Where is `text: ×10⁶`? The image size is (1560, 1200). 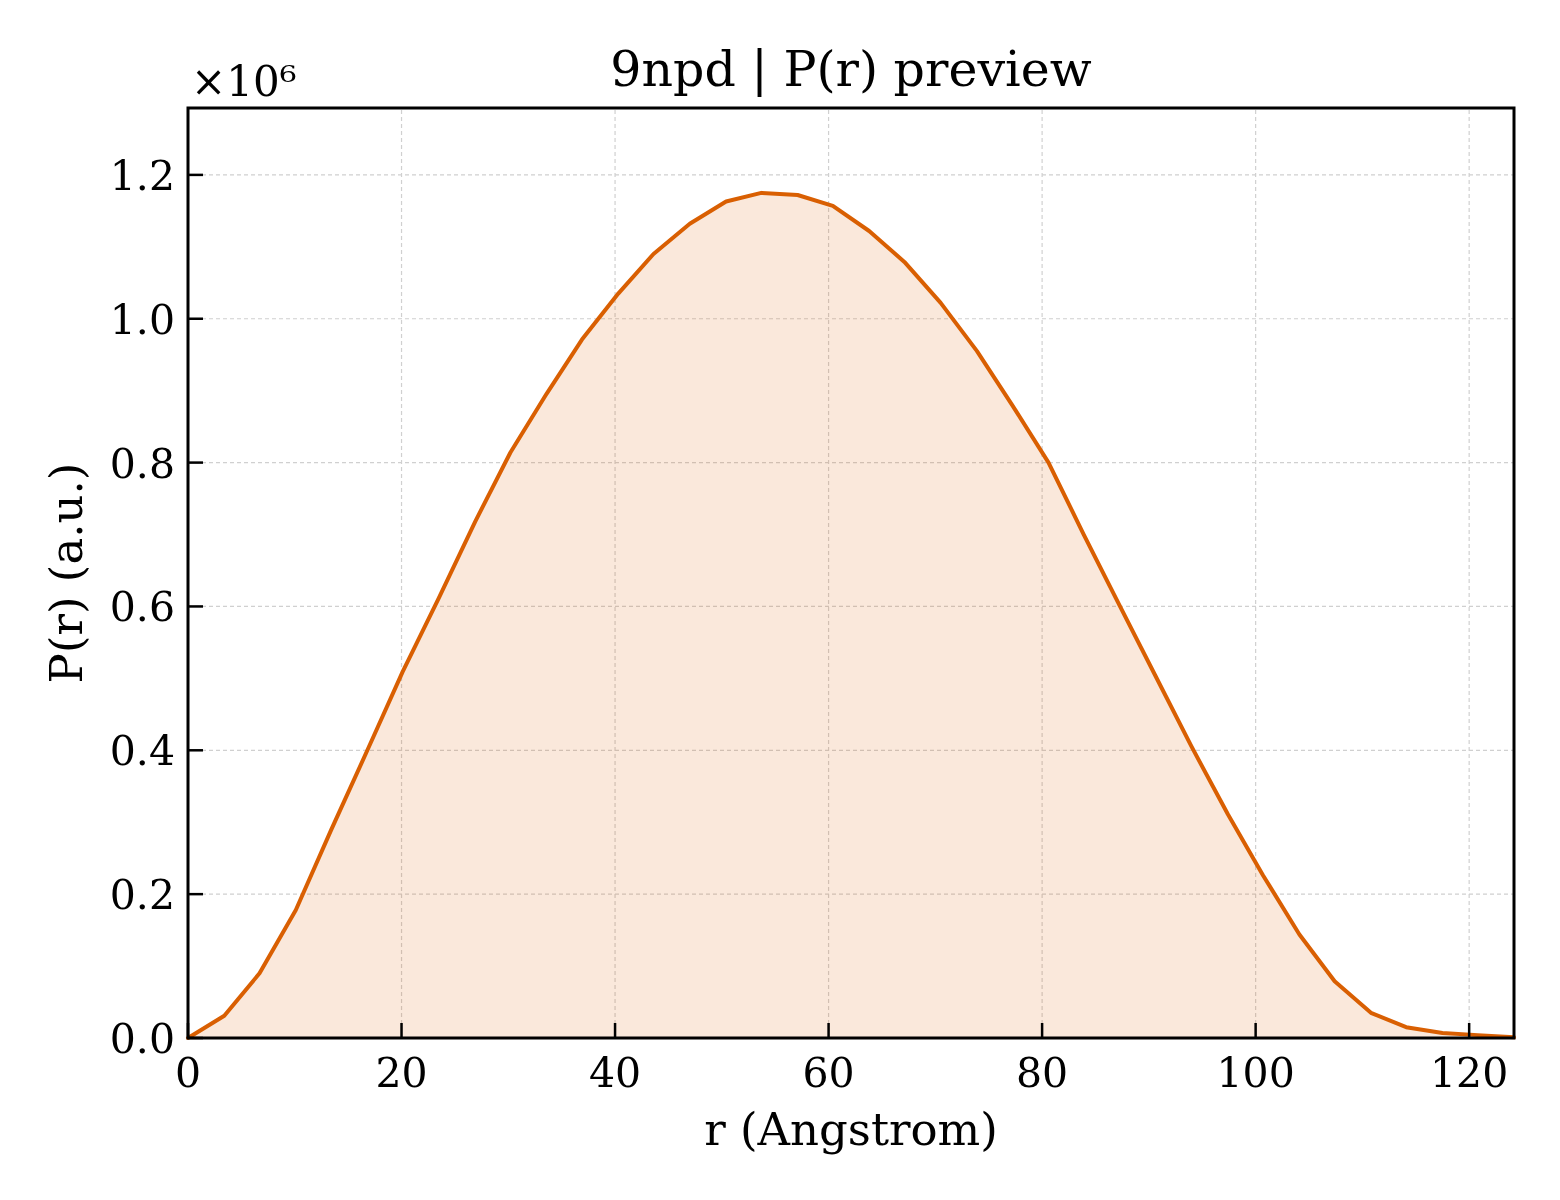 text: ×10⁶ is located at coordinates (244, 81).